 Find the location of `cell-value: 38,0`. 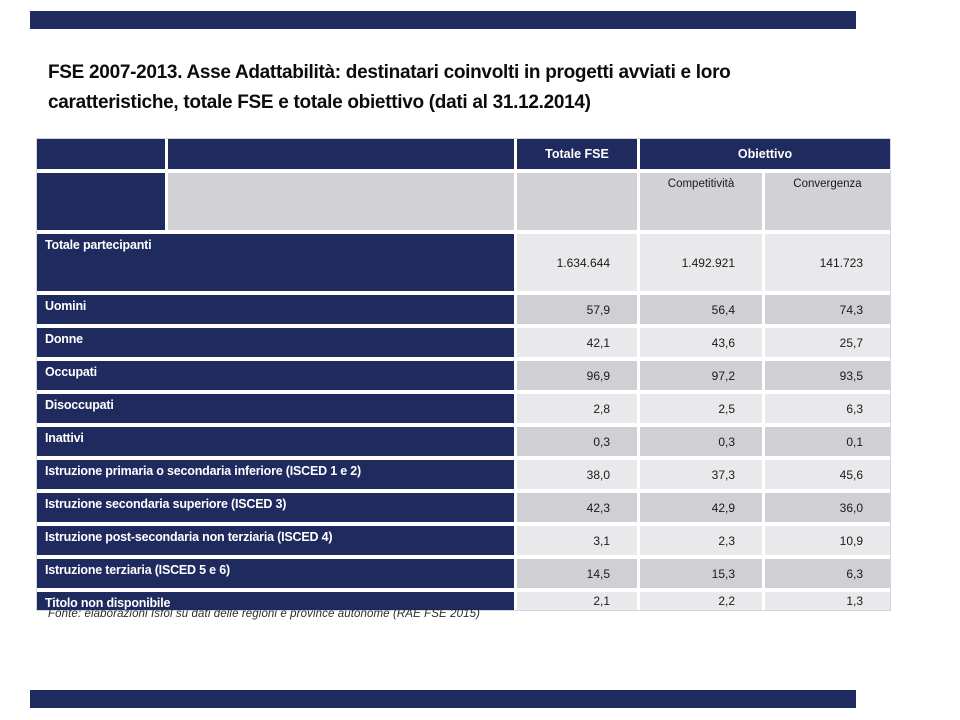

cell-value: 38,0 is located at coordinates (577, 474).